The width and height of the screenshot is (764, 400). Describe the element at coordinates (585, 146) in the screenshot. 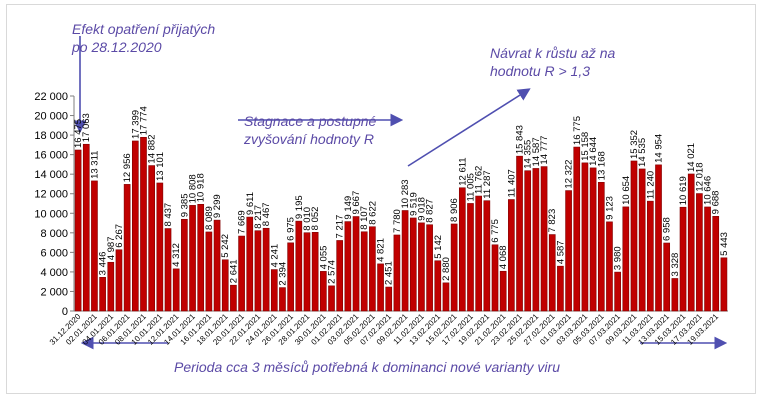

I see `bar-value-label: 15 158` at that location.